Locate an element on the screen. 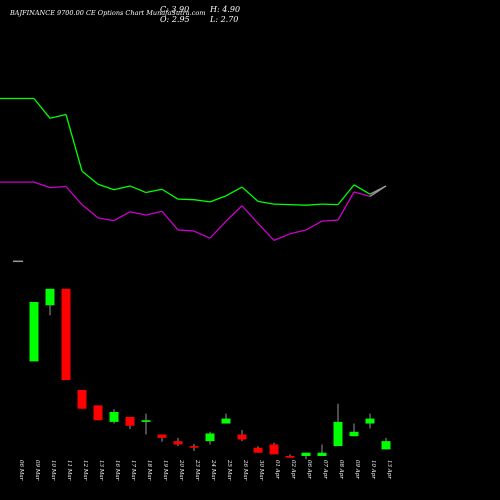  low-readout: L: 2.70 is located at coordinates (224, 19).